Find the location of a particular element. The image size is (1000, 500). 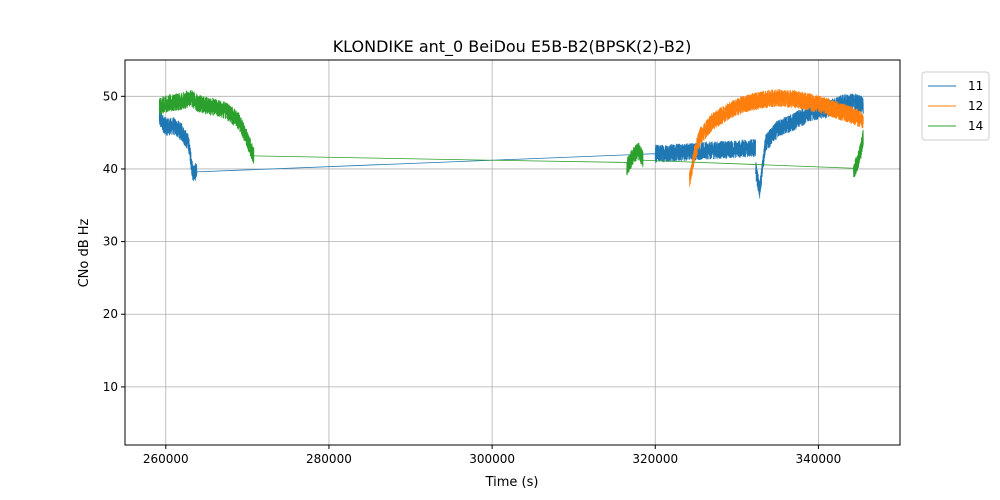

y-axis-label: CNo dB Hz is located at coordinates (84, 252).